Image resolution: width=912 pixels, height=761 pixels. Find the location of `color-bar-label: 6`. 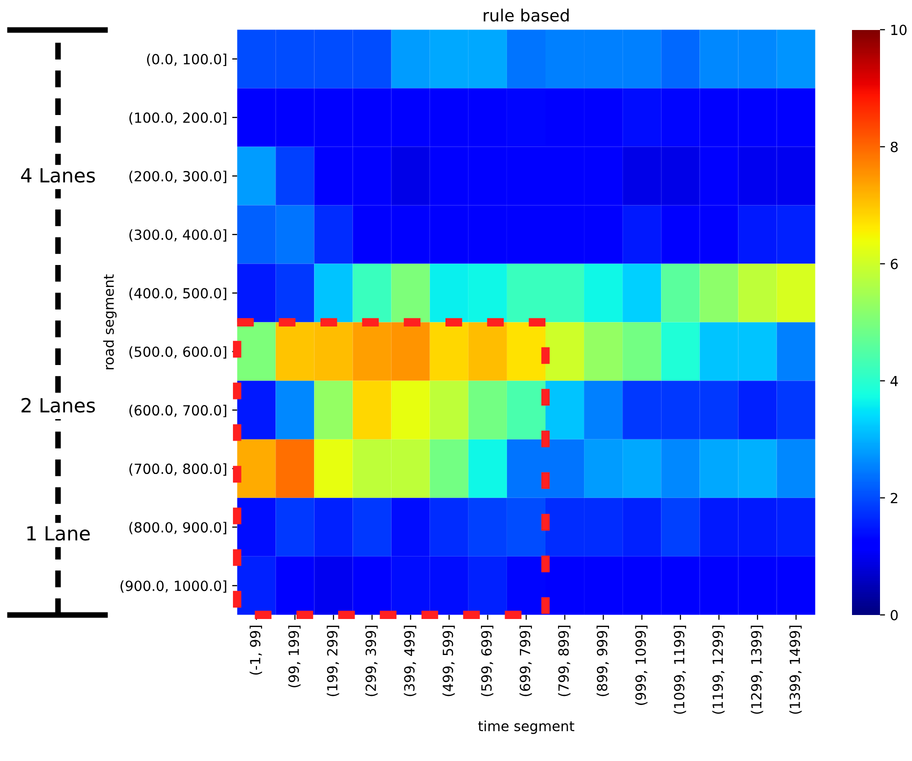

color-bar-label: 6 is located at coordinates (894, 264).